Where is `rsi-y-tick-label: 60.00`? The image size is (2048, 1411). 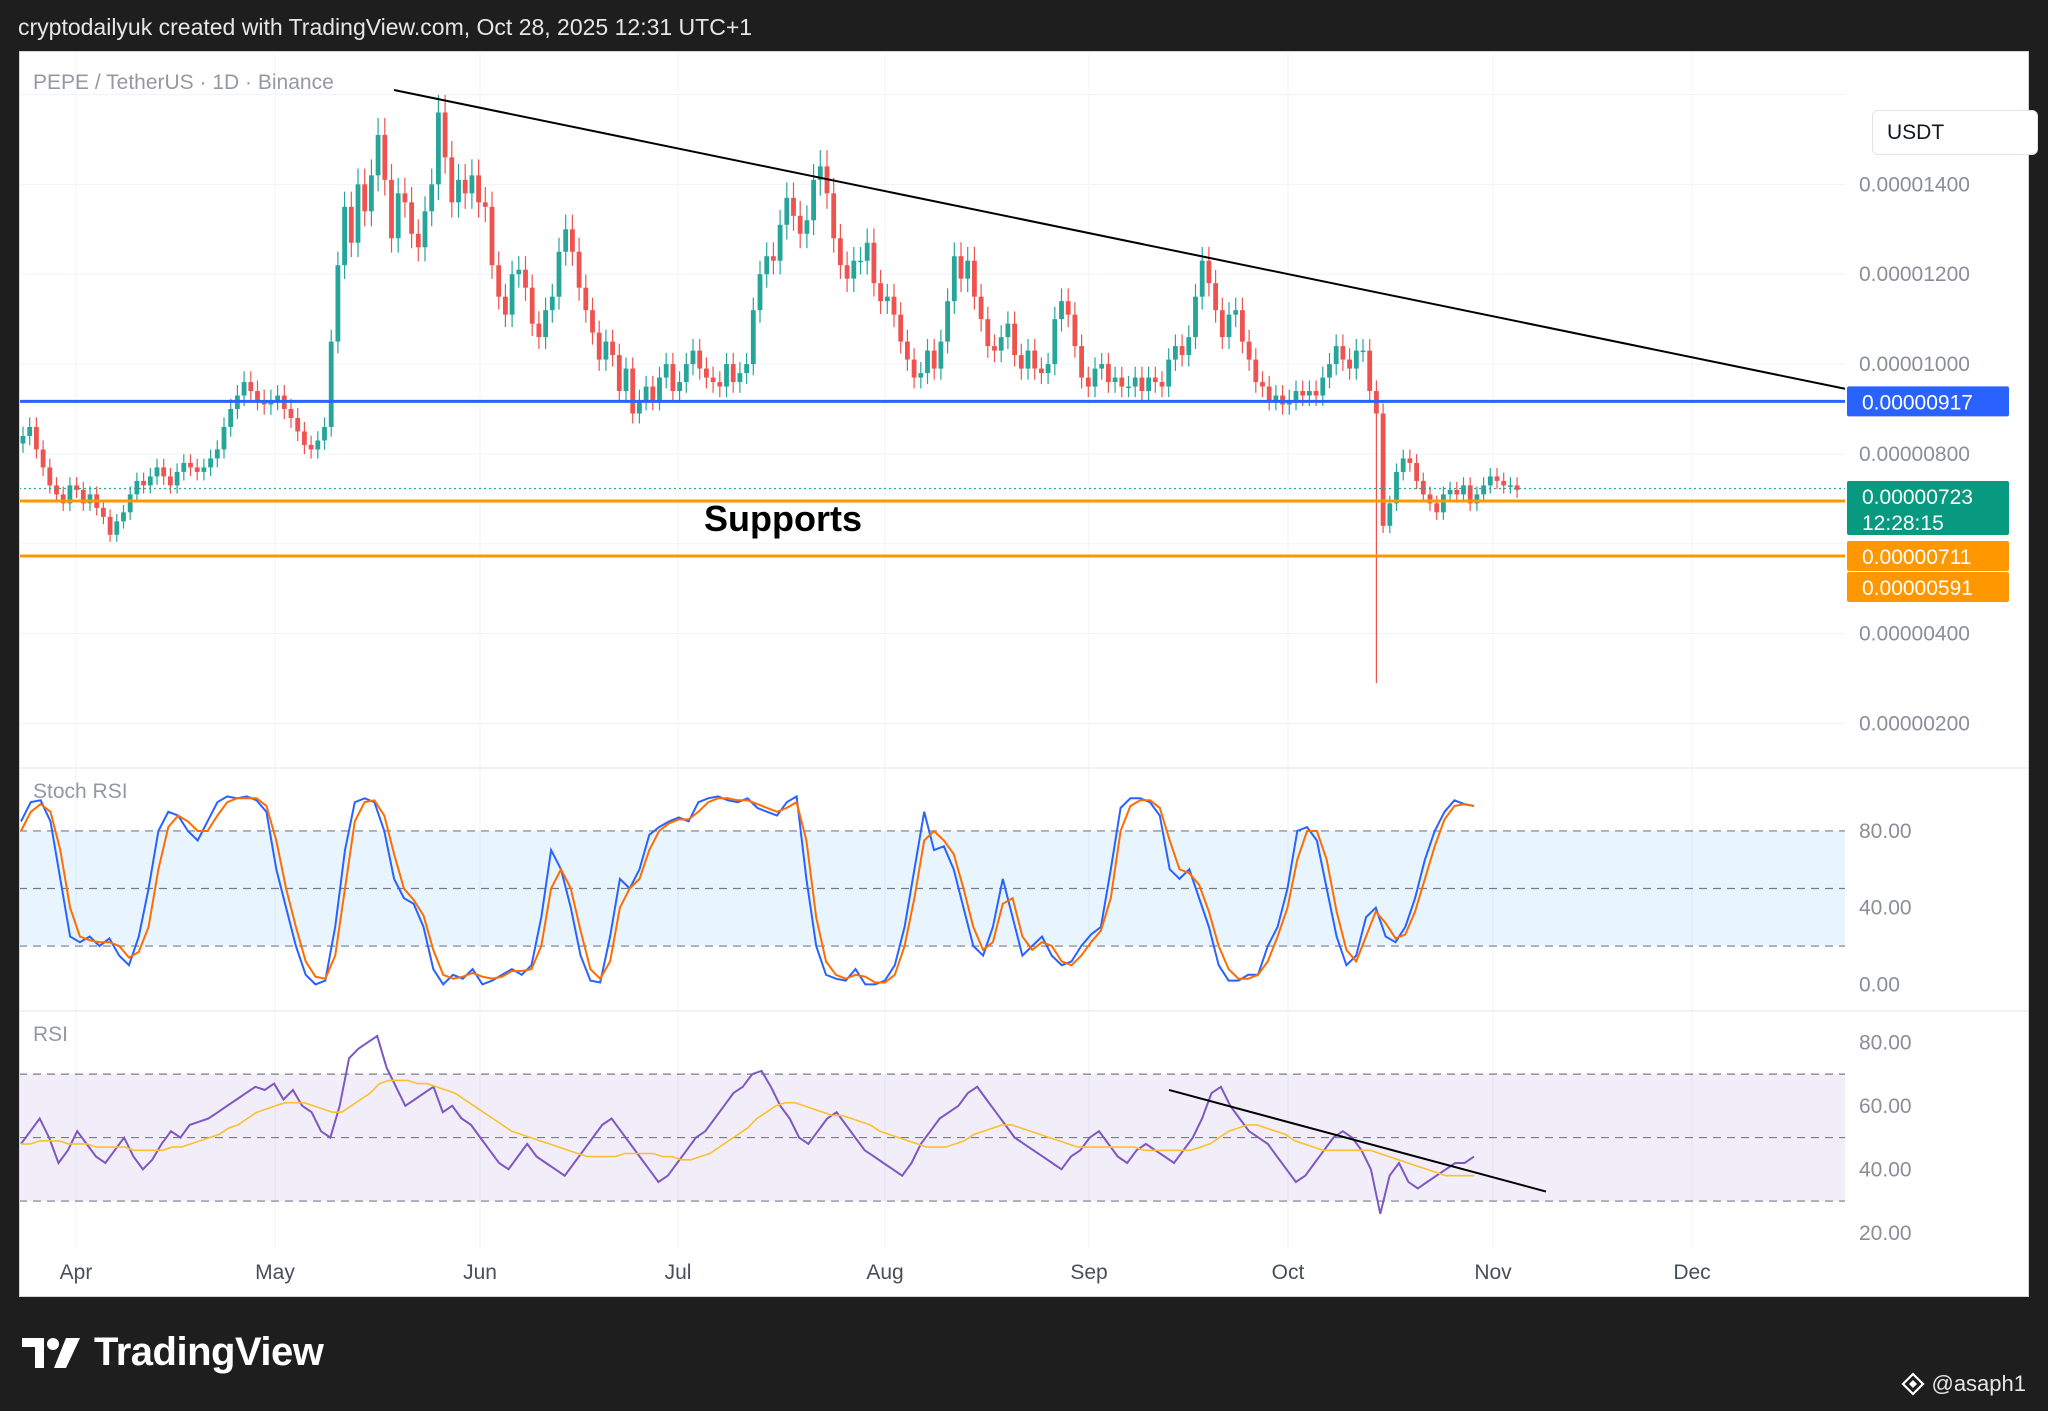
rsi-y-tick-label: 60.00 is located at coordinates (1885, 1106).